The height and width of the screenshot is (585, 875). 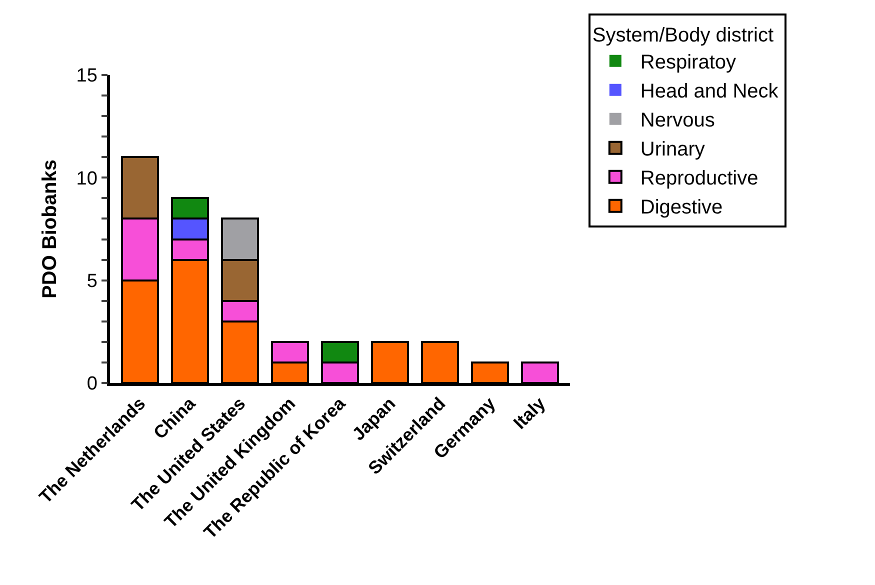 I want to click on y-tick-label: 15, so click(x=87, y=76).